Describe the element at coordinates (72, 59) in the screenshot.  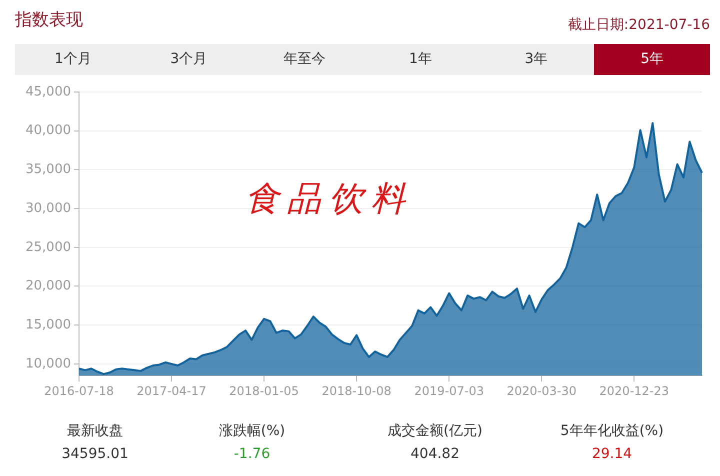
I see `text: 1个月` at that location.